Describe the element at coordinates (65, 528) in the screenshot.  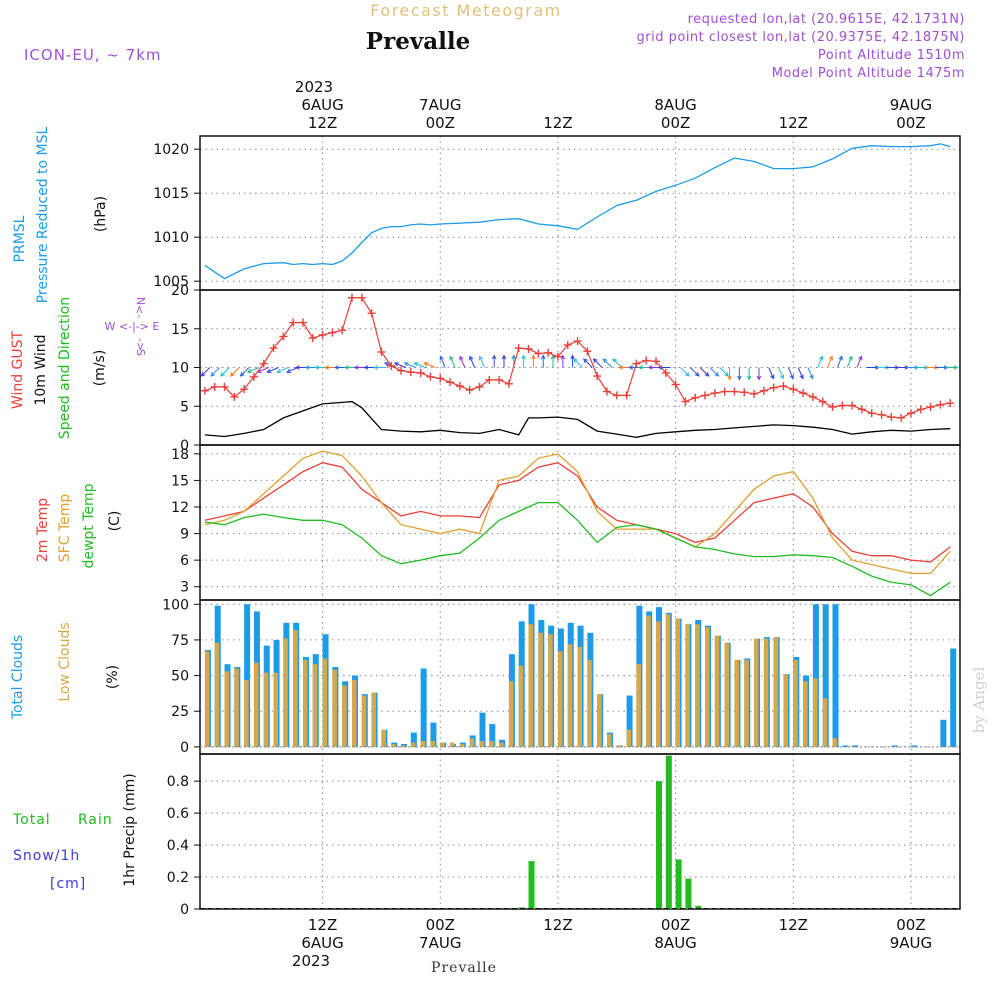
I see `sfc-temp-label: SFC Temp` at that location.